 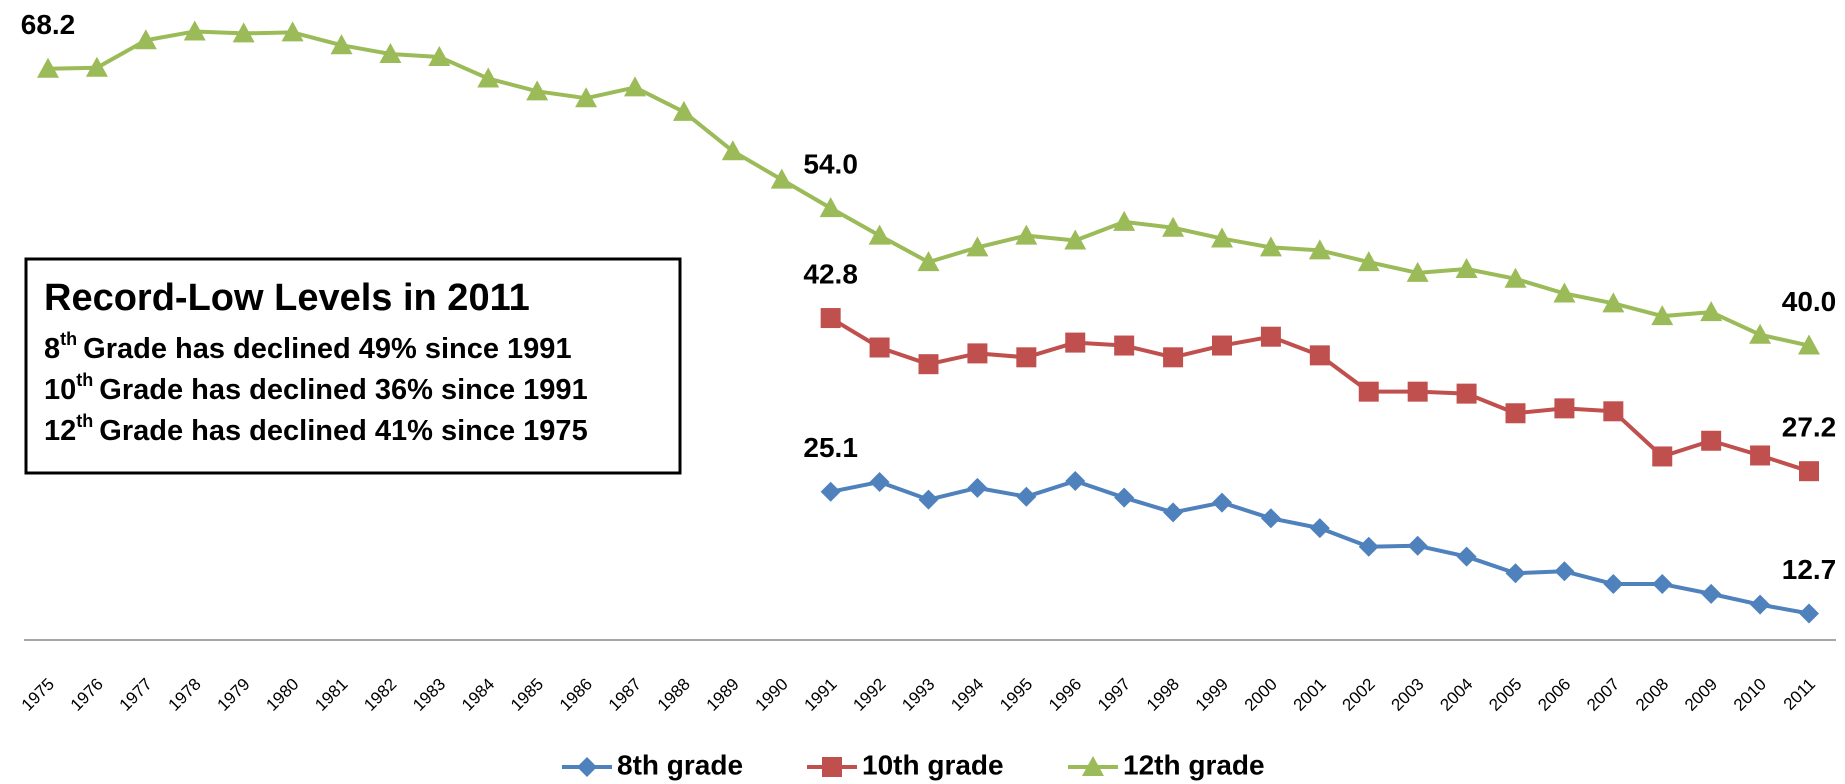 What do you see at coordinates (967, 695) in the screenshot?
I see `x-tick-label: 1994` at bounding box center [967, 695].